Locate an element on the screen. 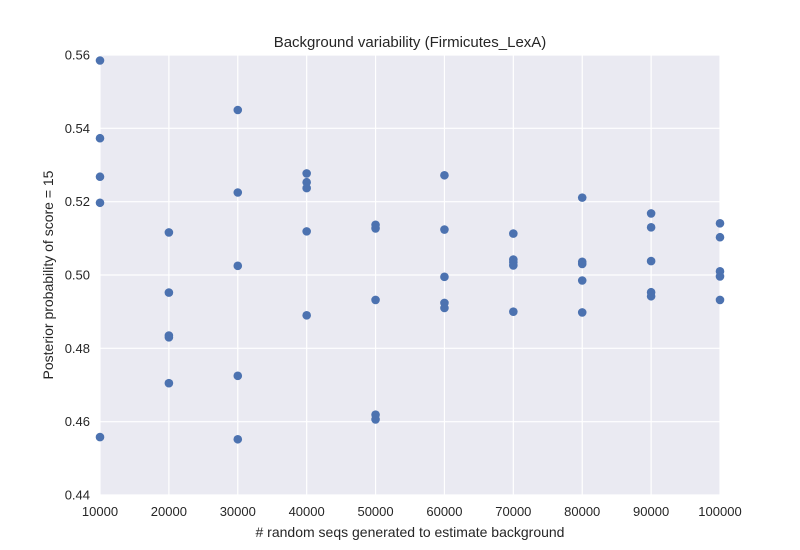 This screenshot has width=800, height=550. x-tick-label: 20000 is located at coordinates (169, 511).